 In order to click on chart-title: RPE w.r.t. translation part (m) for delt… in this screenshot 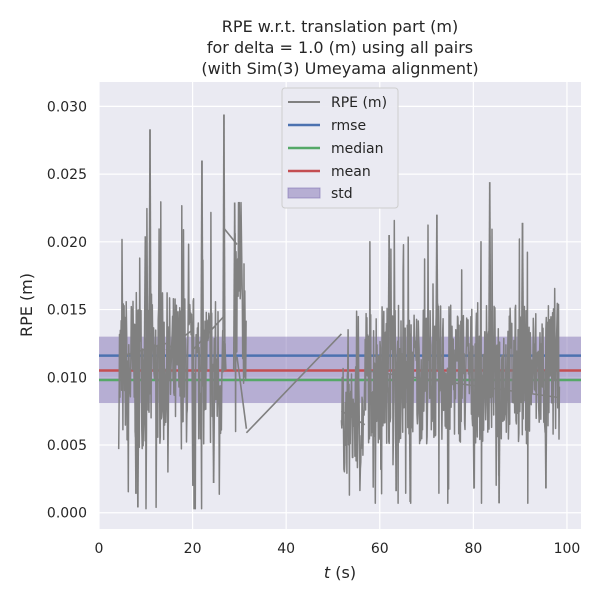, I will do `click(339, 47)`.